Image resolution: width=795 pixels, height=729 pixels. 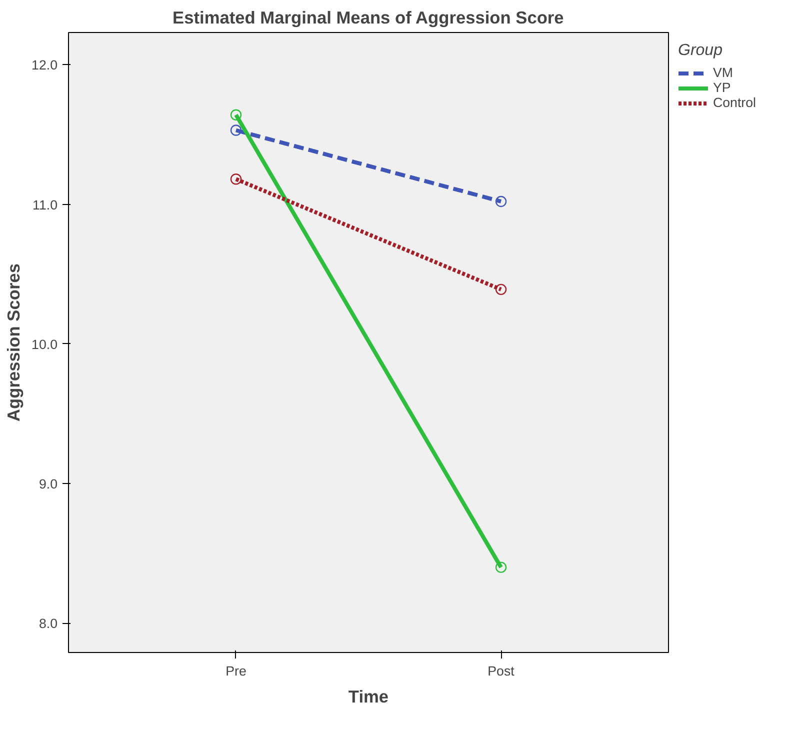 What do you see at coordinates (701, 51) in the screenshot?
I see `legend-title: Group` at bounding box center [701, 51].